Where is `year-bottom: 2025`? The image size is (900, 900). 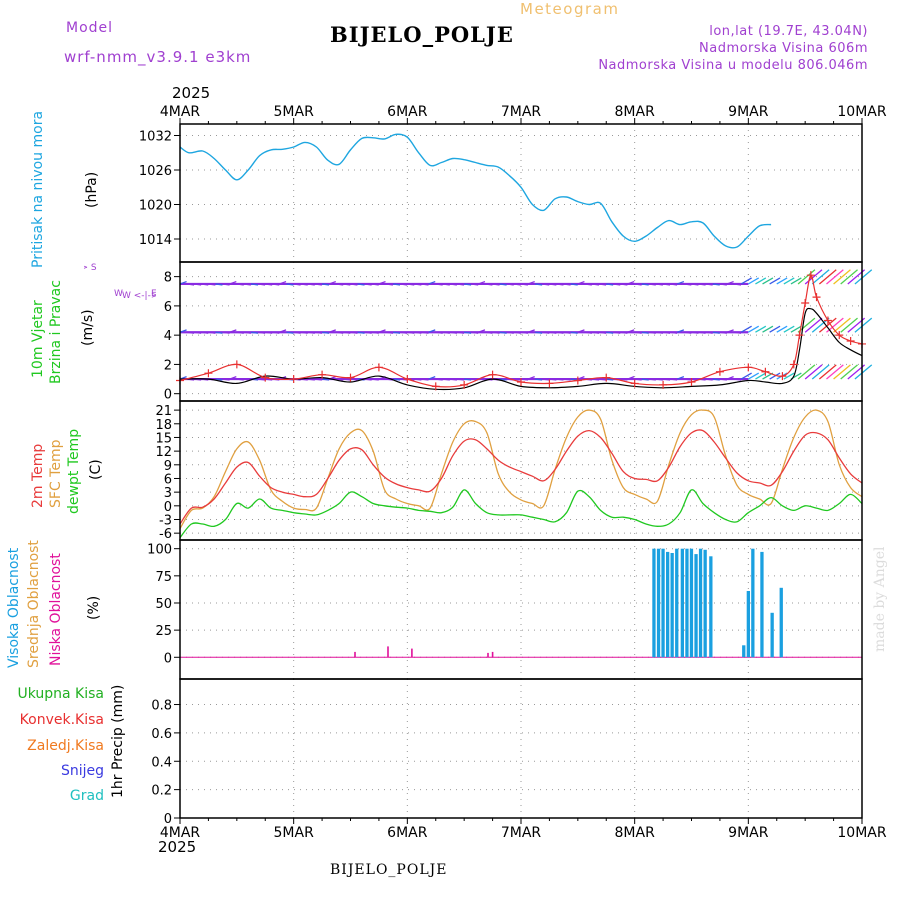
year-bottom: 2025 is located at coordinates (177, 847).